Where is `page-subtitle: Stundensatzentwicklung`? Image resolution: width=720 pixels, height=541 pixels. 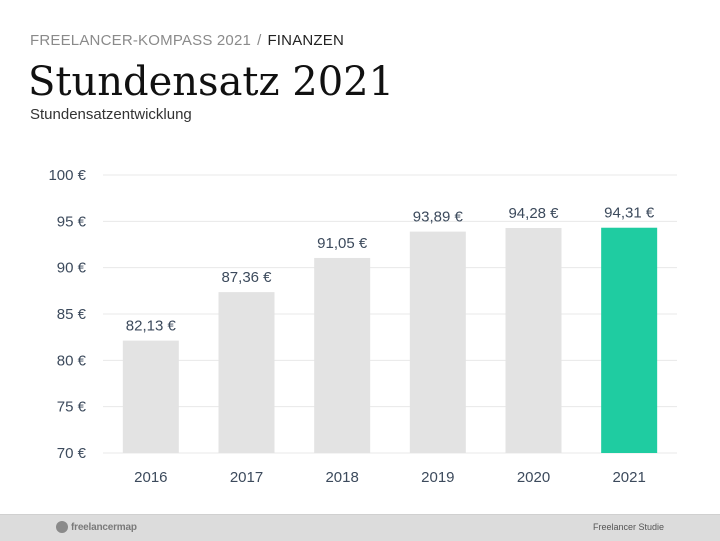
page-subtitle: Stundensatzentwicklung is located at coordinates (111, 114).